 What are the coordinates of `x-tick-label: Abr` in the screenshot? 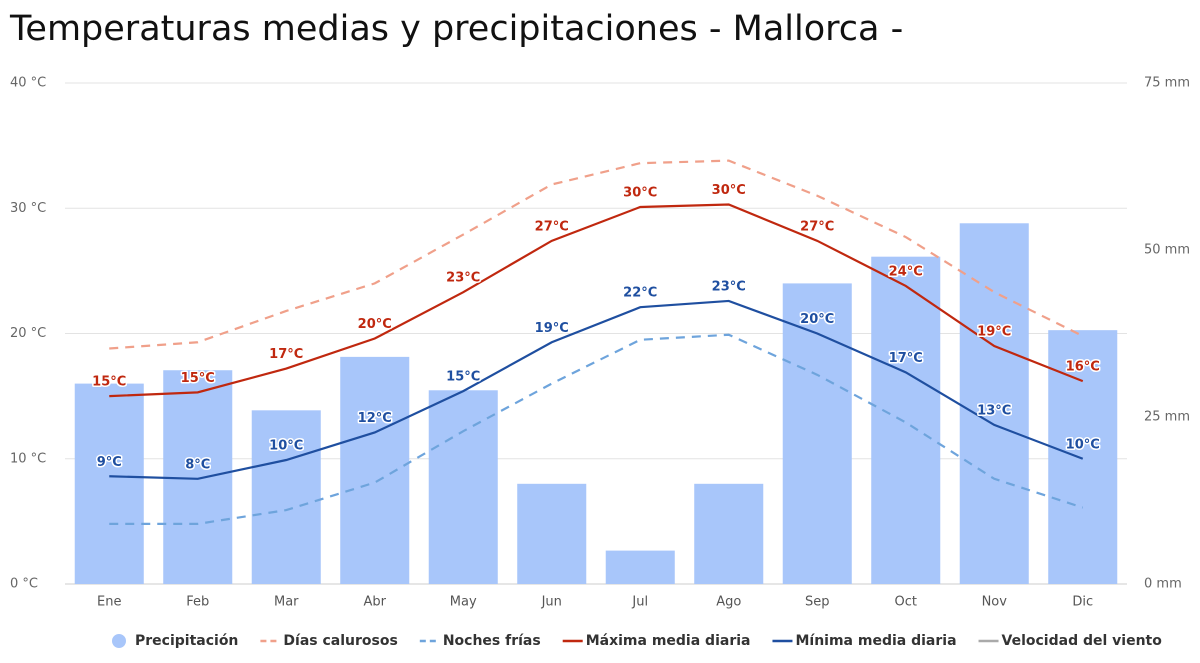 It's located at (375, 602).